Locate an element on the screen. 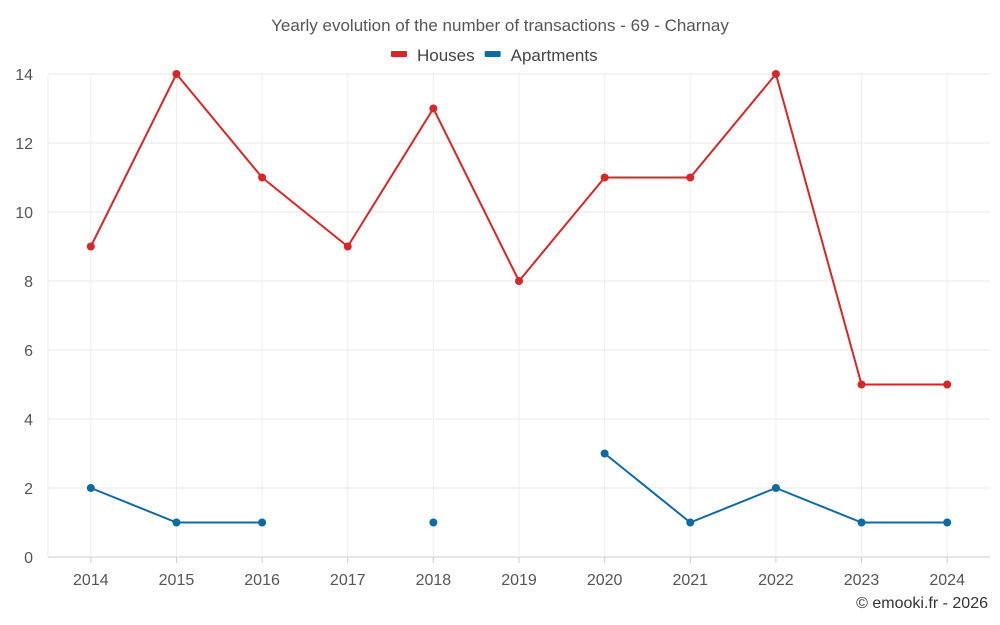 This screenshot has width=1000, height=625. houses-legend-label: Houses is located at coordinates (446, 55).